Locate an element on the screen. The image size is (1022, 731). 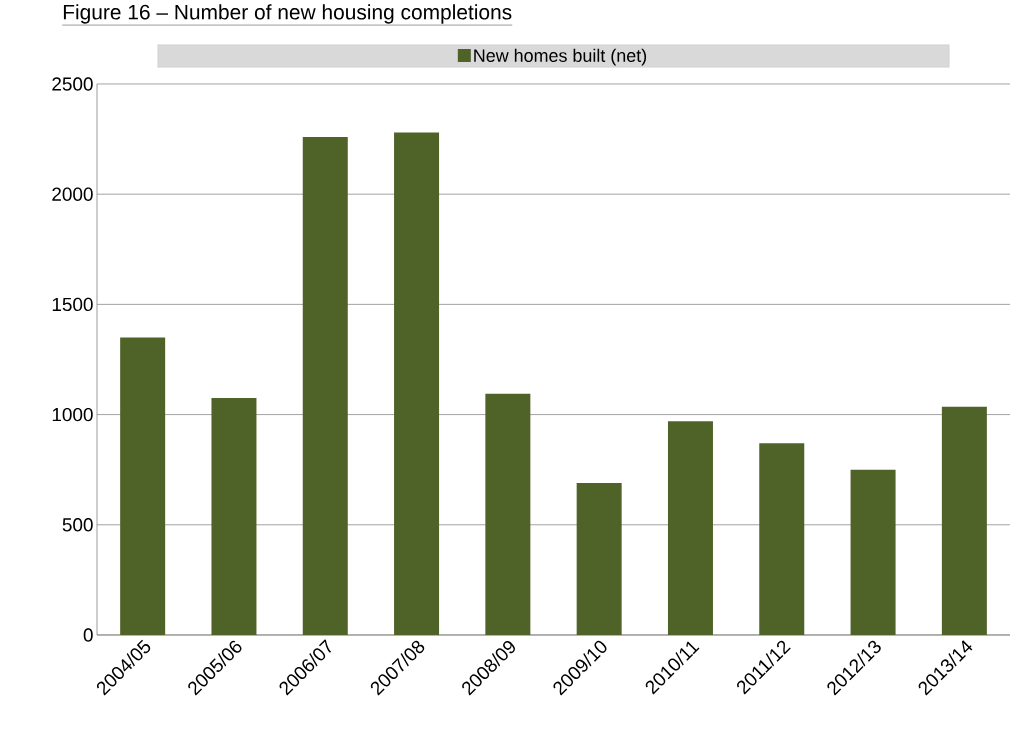
y-tick-label: 2000 is located at coordinates (72, 194).